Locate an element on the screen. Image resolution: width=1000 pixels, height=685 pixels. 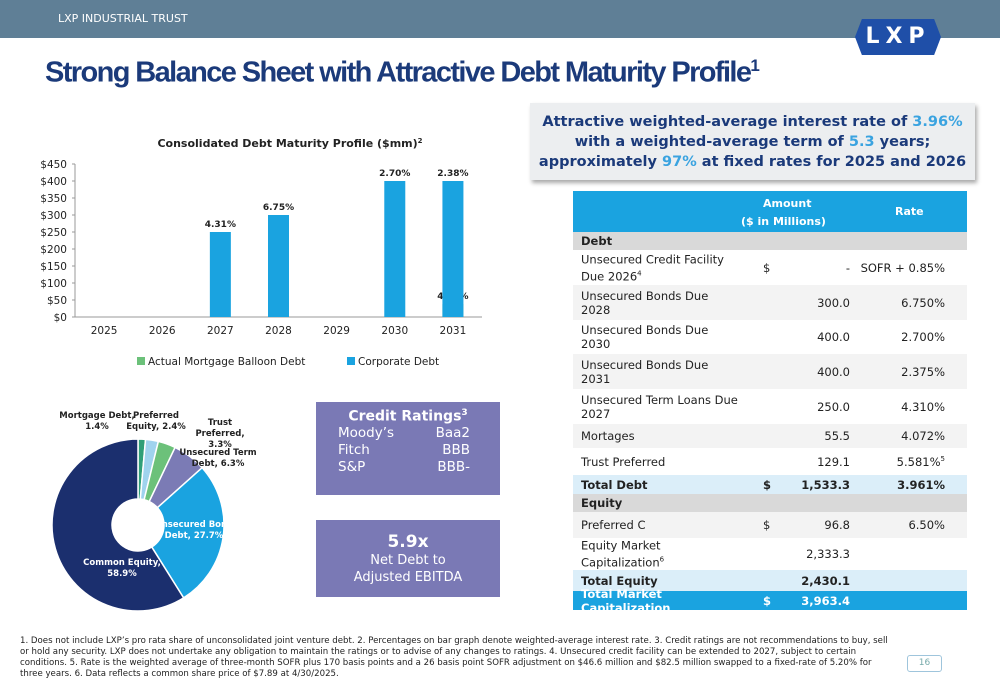
agency: S&P is located at coordinates (352, 466).